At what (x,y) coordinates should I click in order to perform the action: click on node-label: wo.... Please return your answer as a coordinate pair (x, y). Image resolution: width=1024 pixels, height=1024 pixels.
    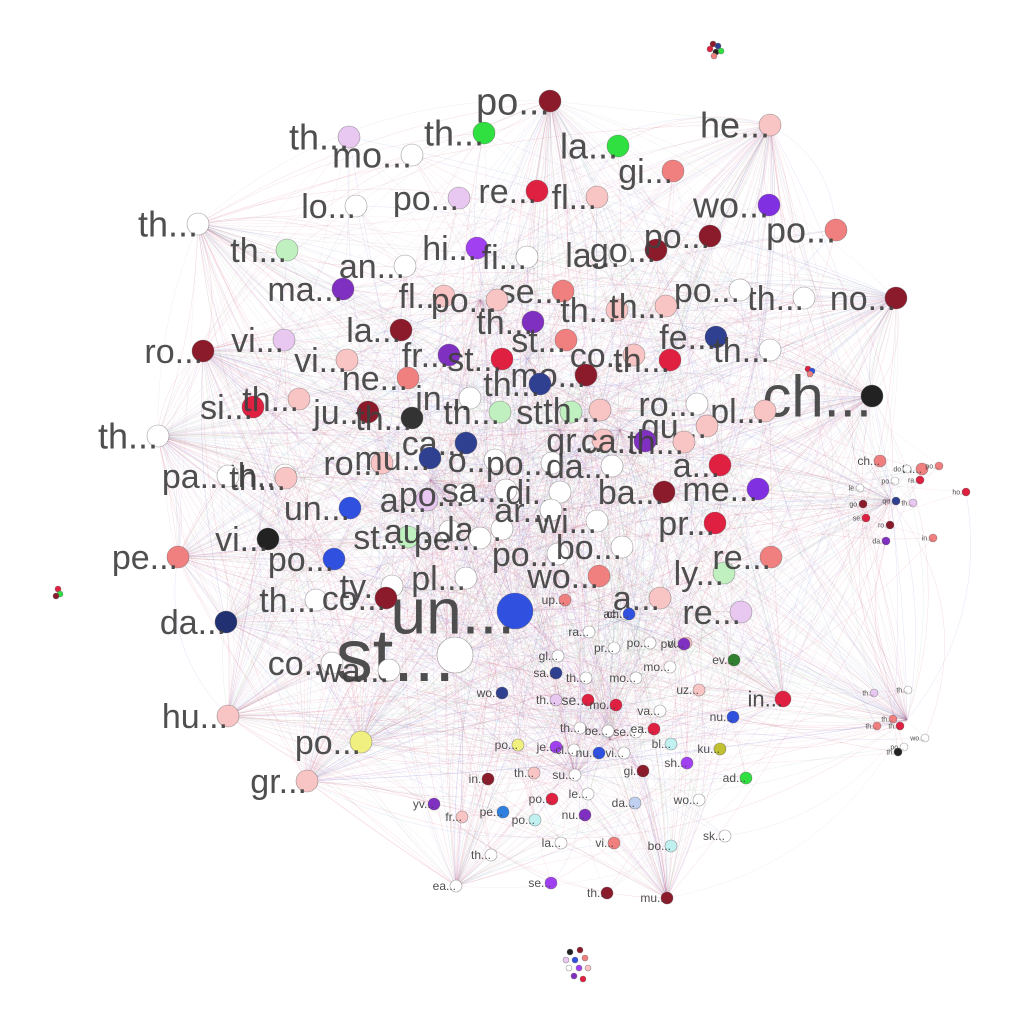
    Looking at the image, I should click on (917, 738).